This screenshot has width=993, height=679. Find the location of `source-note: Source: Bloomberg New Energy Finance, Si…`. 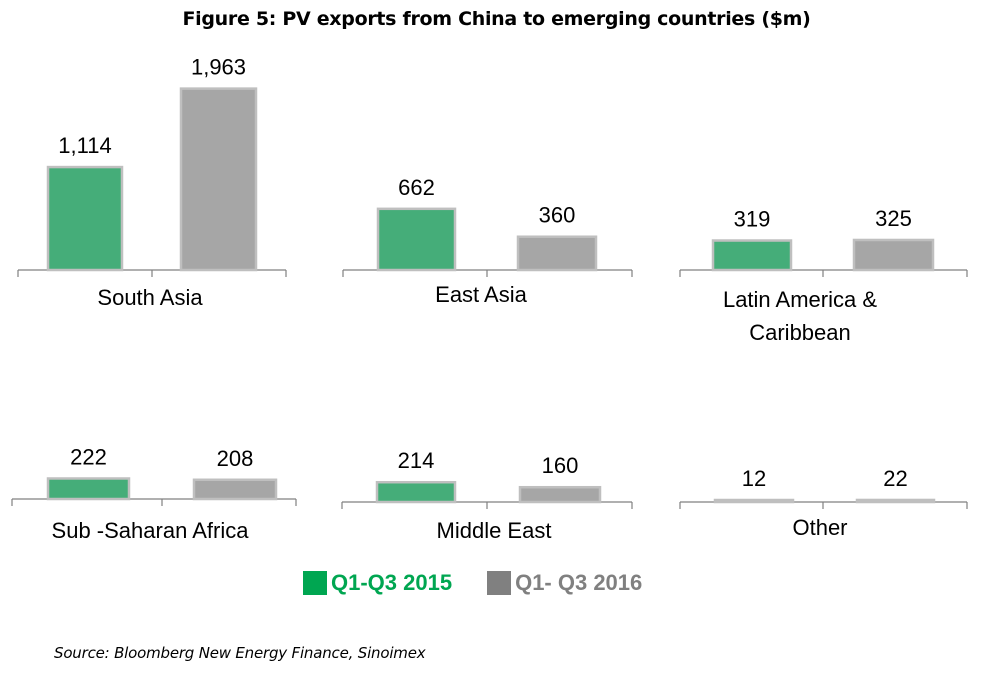

source-note: Source: Bloomberg New Energy Finance, Si… is located at coordinates (240, 653).